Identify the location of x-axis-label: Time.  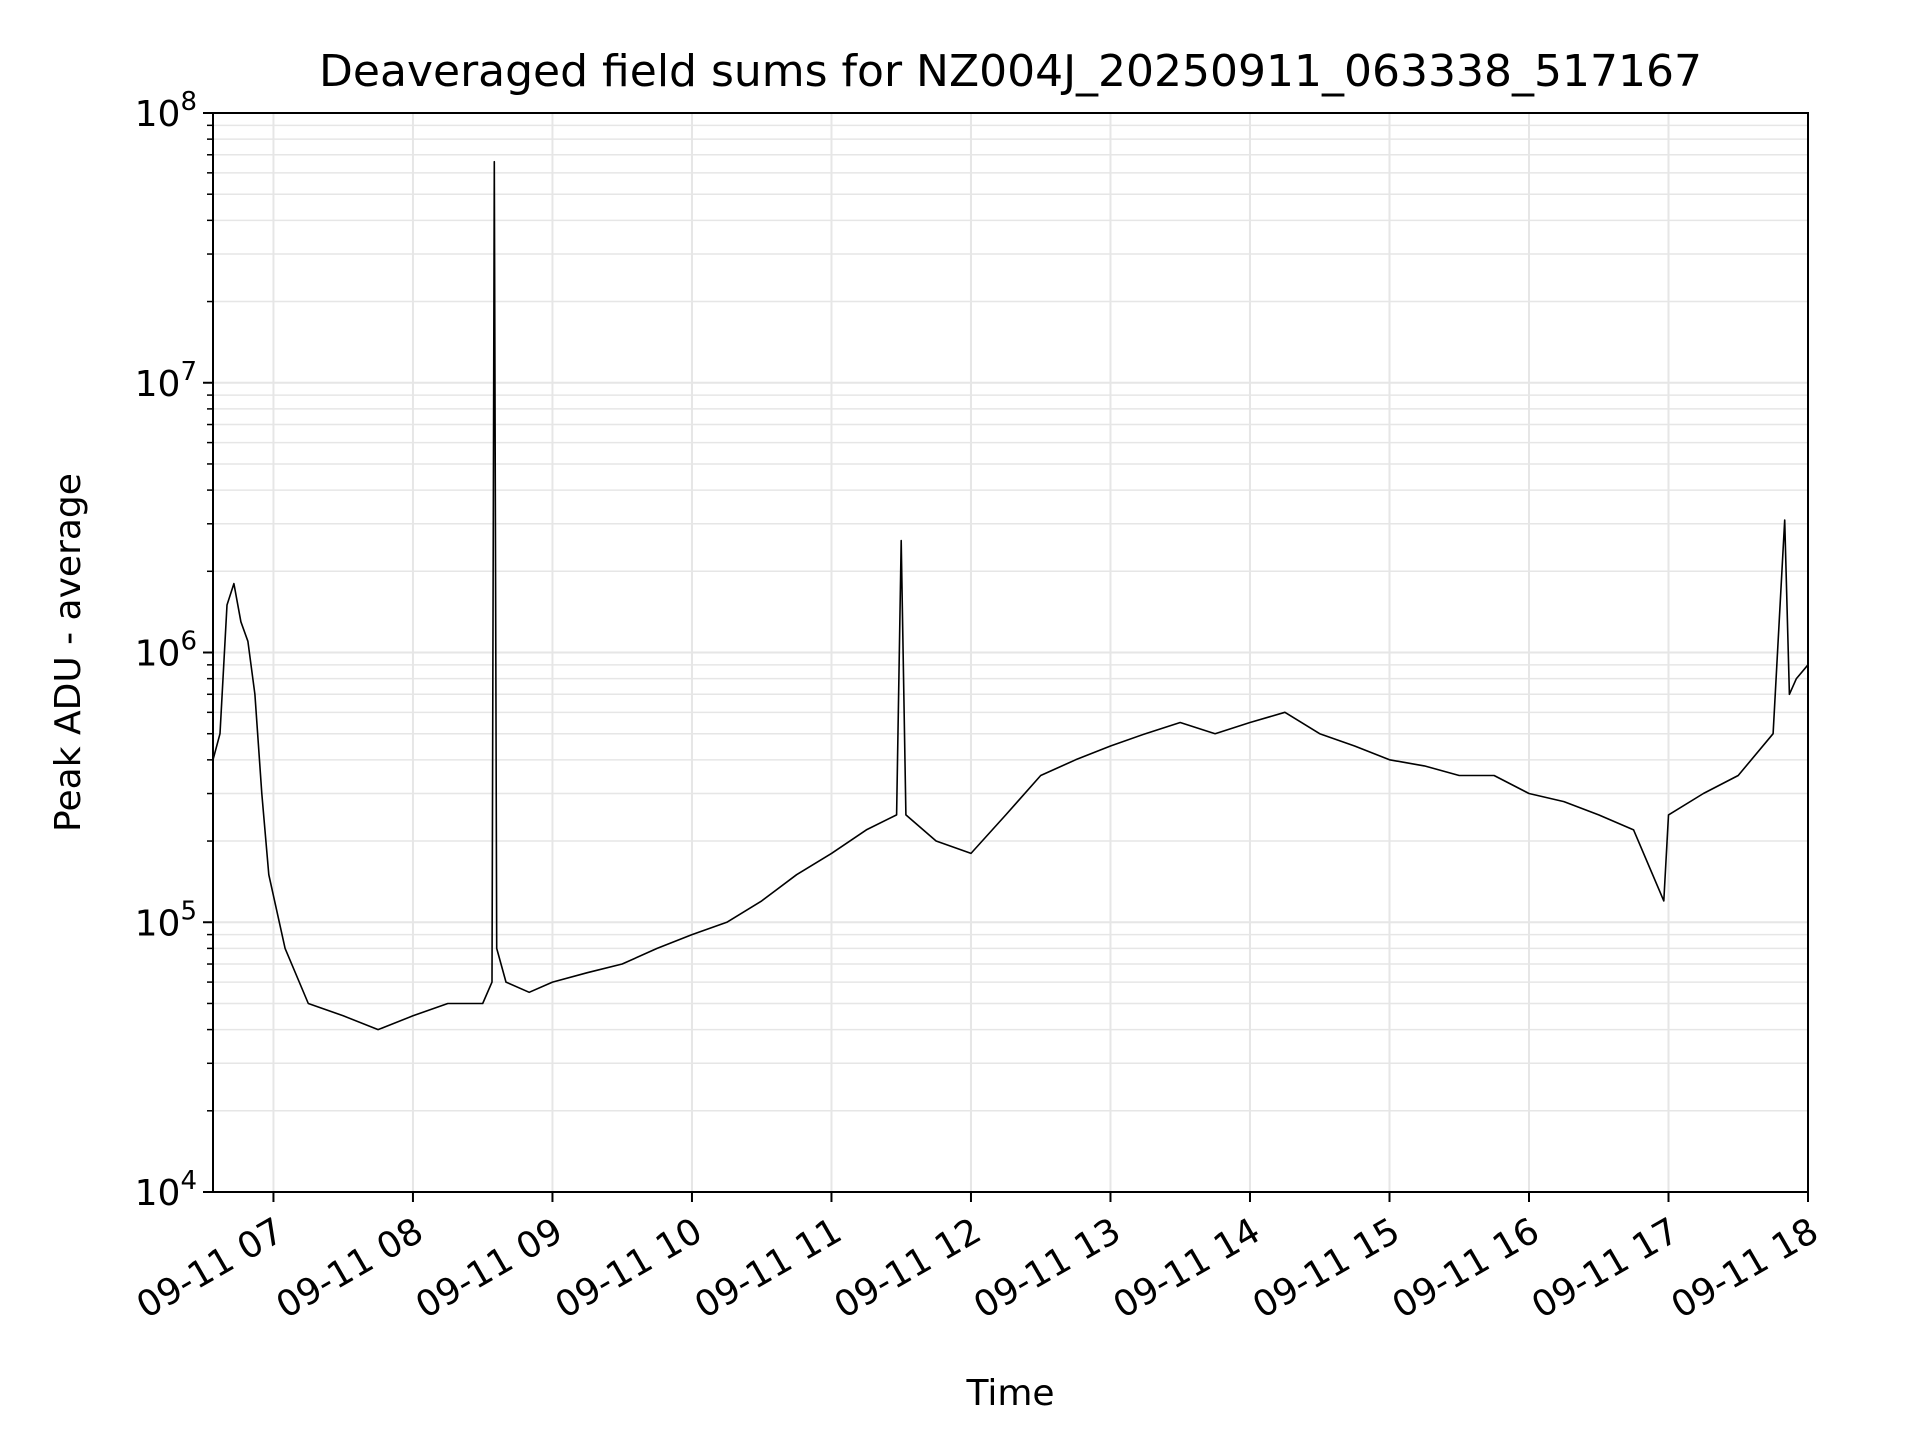
(1009, 1393).